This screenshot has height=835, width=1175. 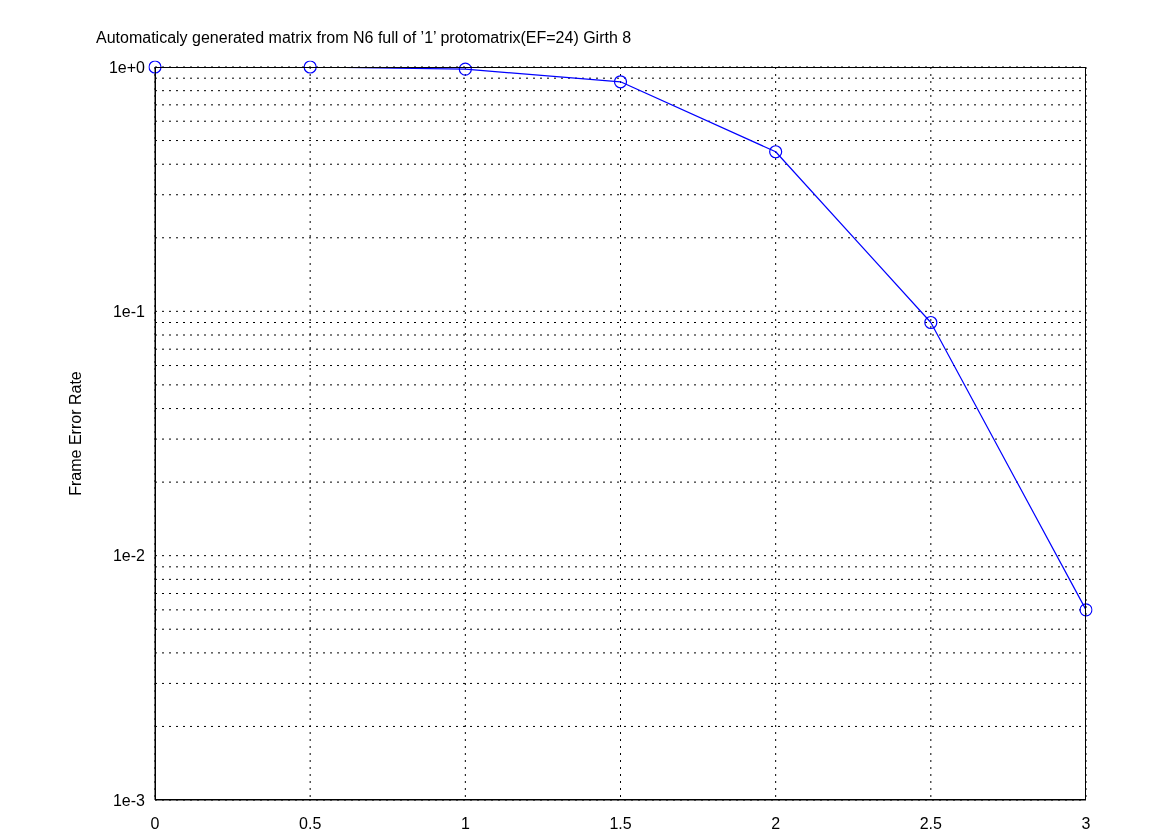 What do you see at coordinates (364, 38) in the screenshot?
I see `chart-title: Automaticaly generated matrix from N6 full of ’1’ protomatrix(EF=24) Girth 8` at bounding box center [364, 38].